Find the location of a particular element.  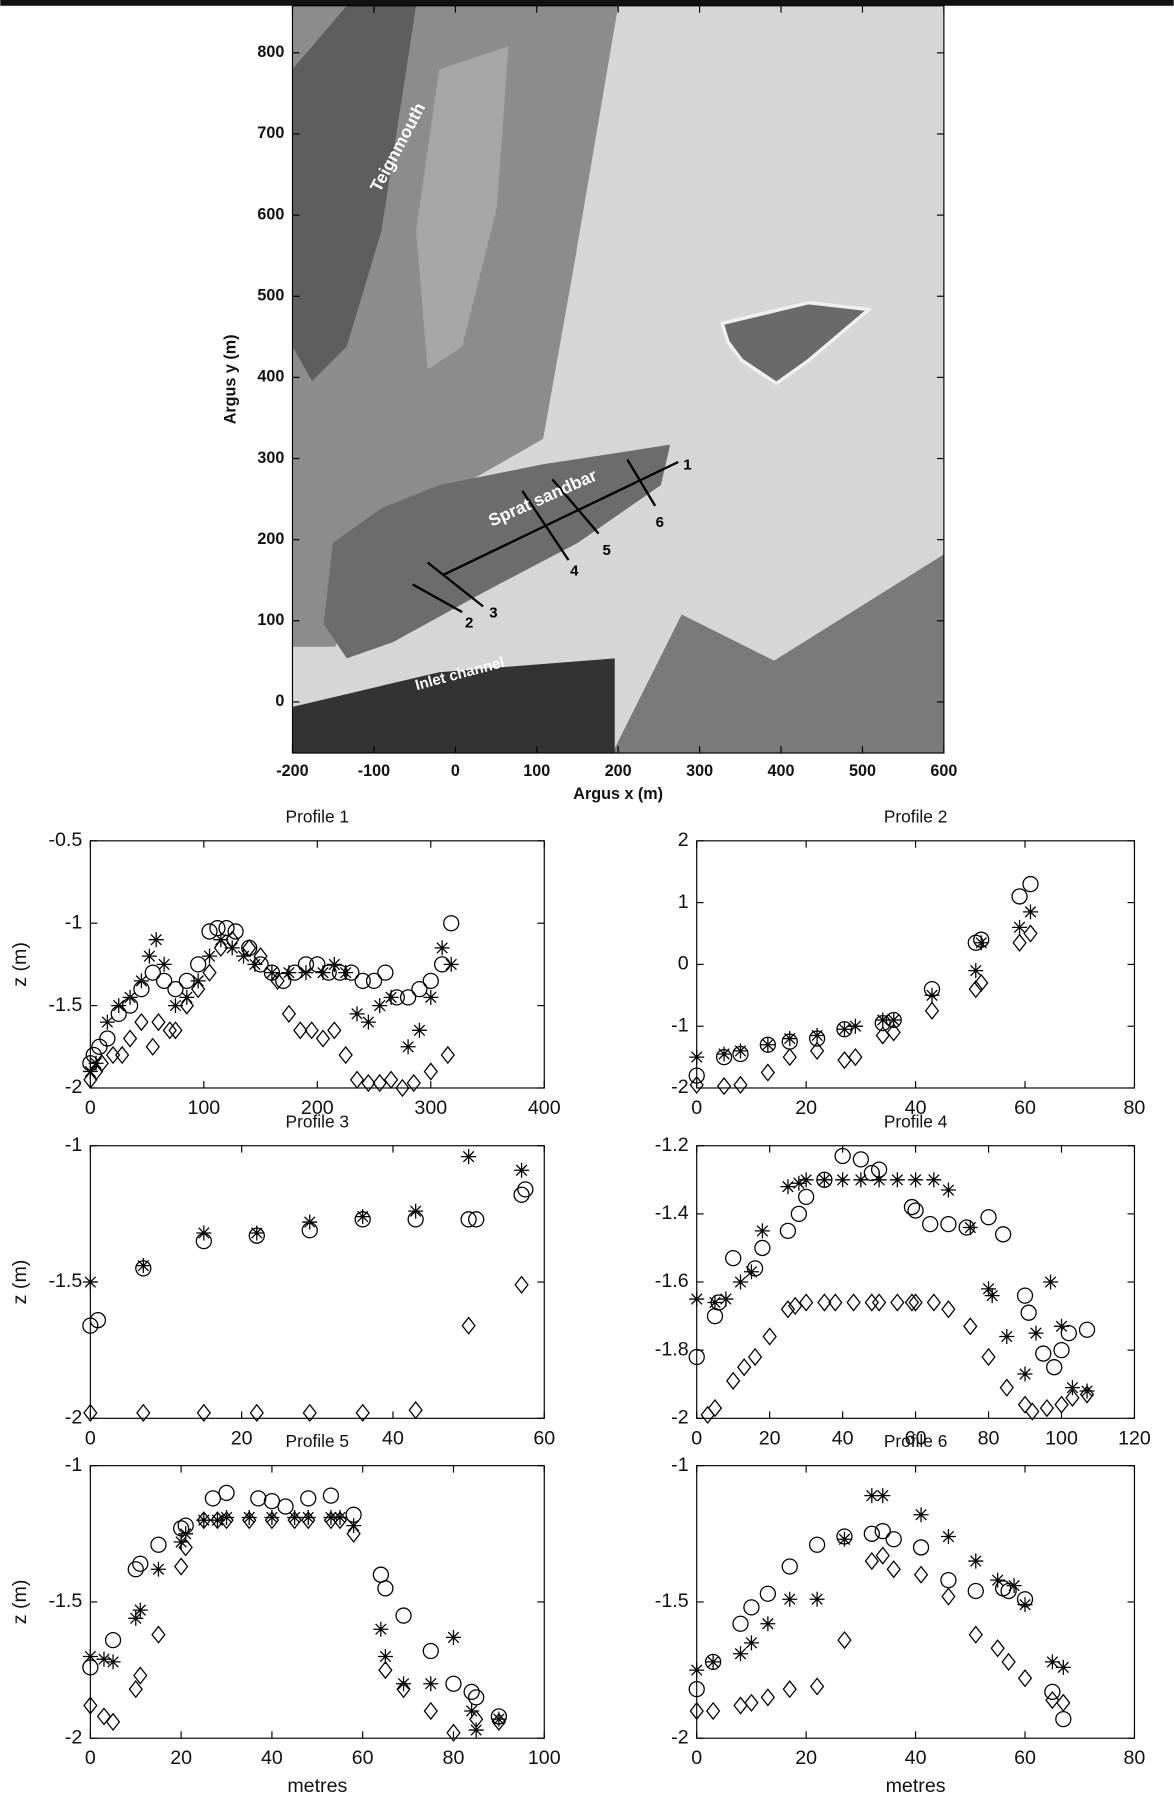

x-tick-label: 600 is located at coordinates (943, 771).